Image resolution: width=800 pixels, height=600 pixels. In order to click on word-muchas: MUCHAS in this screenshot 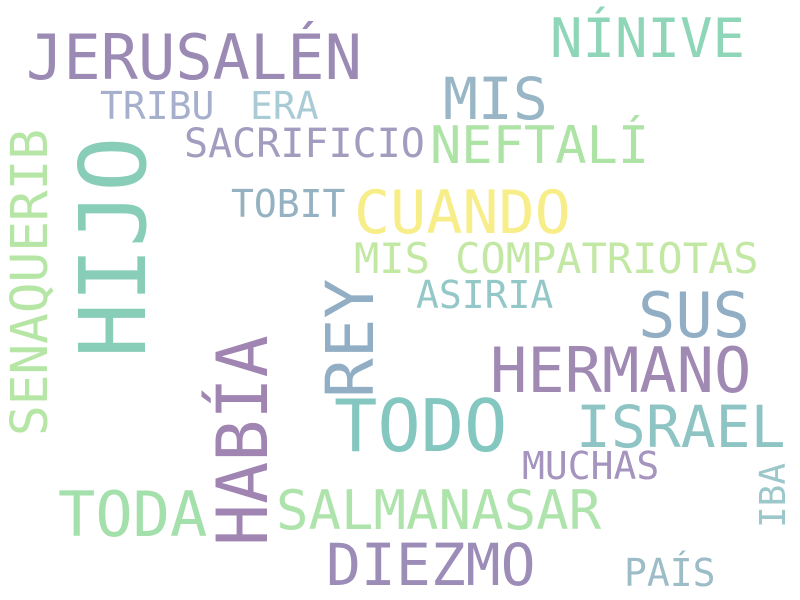, I will do `click(591, 466)`.